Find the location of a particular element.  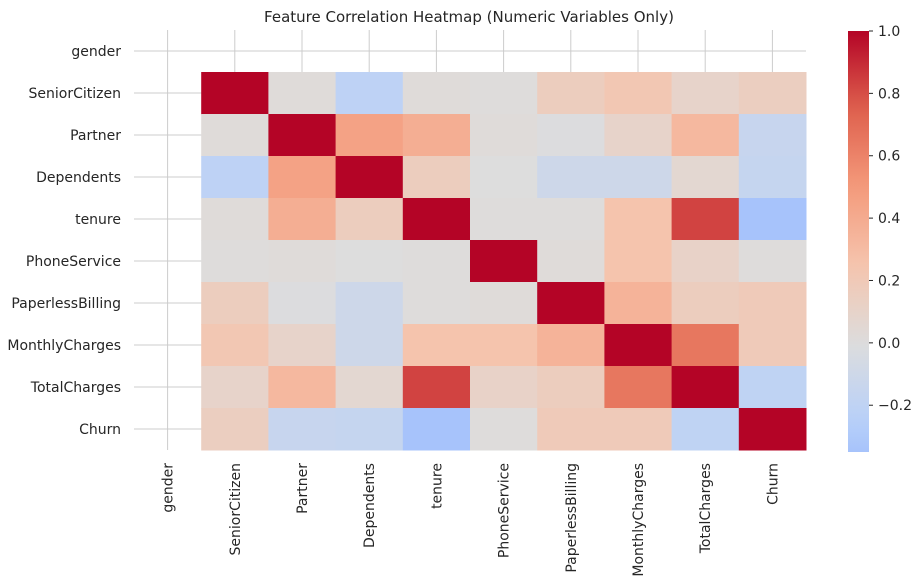

x-tick-label: MonthlyCharges is located at coordinates (639, 520).